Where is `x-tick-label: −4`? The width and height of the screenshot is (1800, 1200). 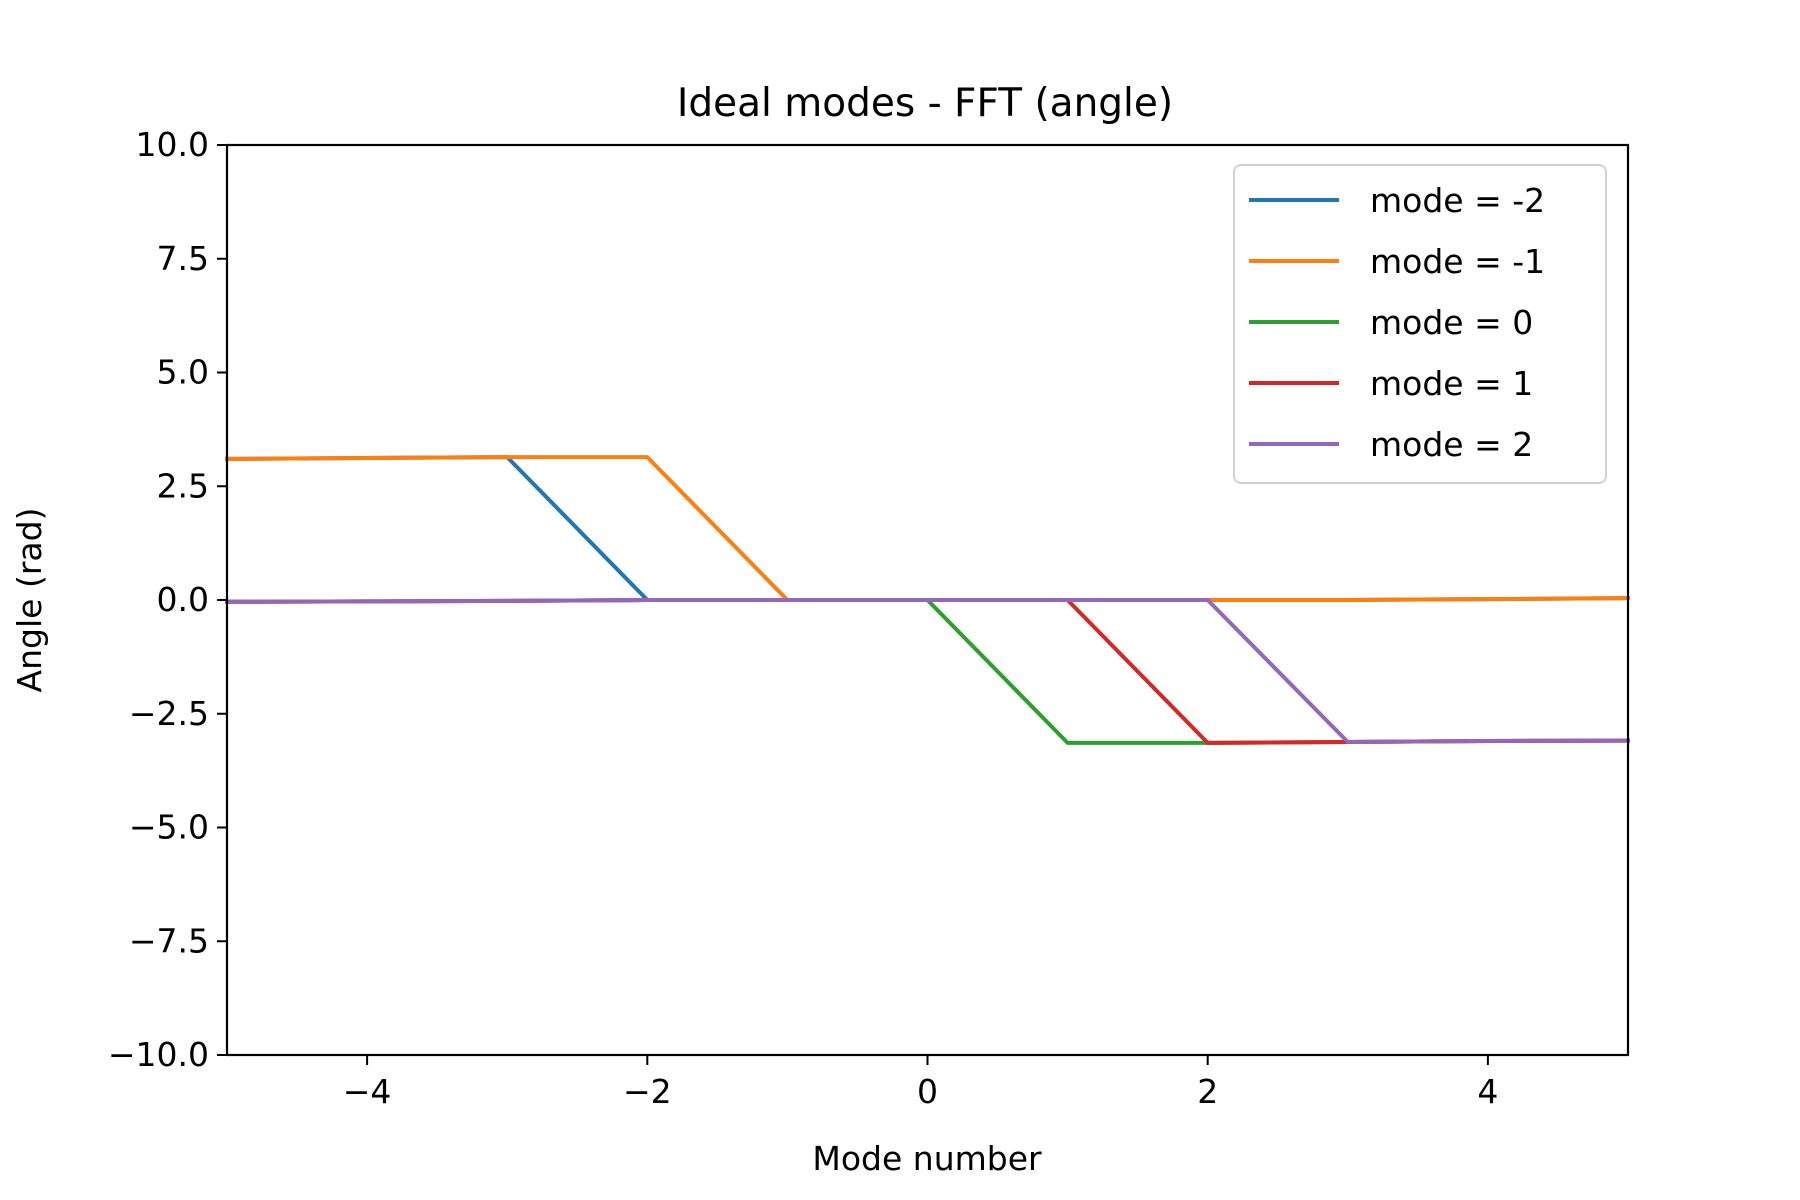
x-tick-label: −4 is located at coordinates (367, 1091).